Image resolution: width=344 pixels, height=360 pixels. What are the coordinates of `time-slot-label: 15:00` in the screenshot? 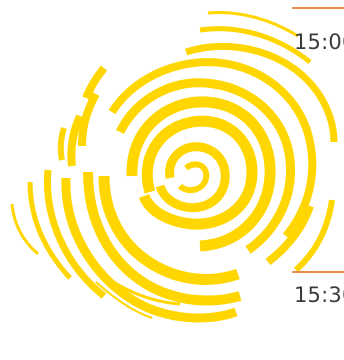 It's located at (319, 42).